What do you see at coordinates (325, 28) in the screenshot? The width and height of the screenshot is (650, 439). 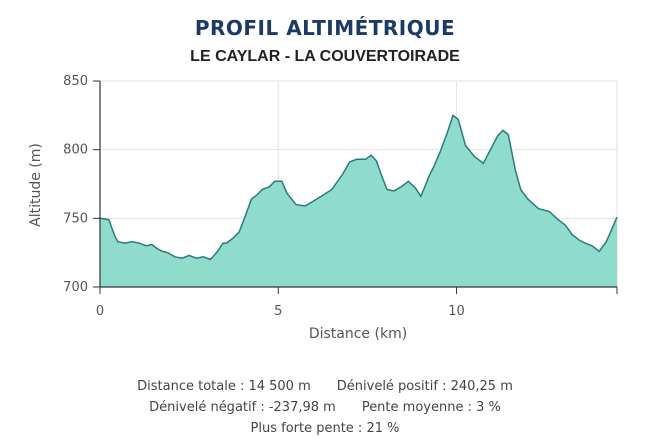 I see `chart-title: PROFIL ALTIMÉTRIQUE` at bounding box center [325, 28].